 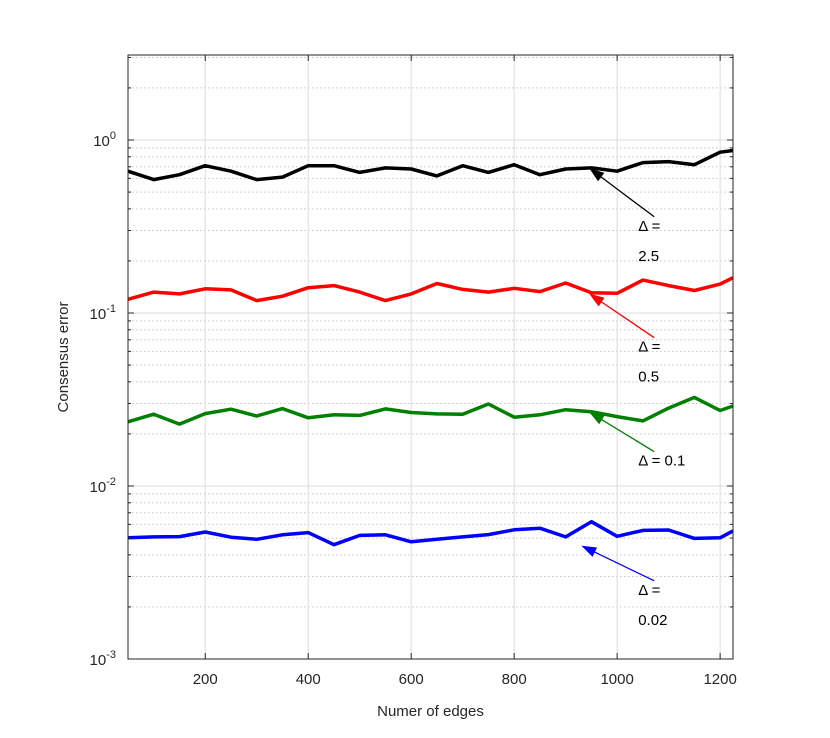 I want to click on annotation-label: Δ = 0.1, so click(x=661, y=461).